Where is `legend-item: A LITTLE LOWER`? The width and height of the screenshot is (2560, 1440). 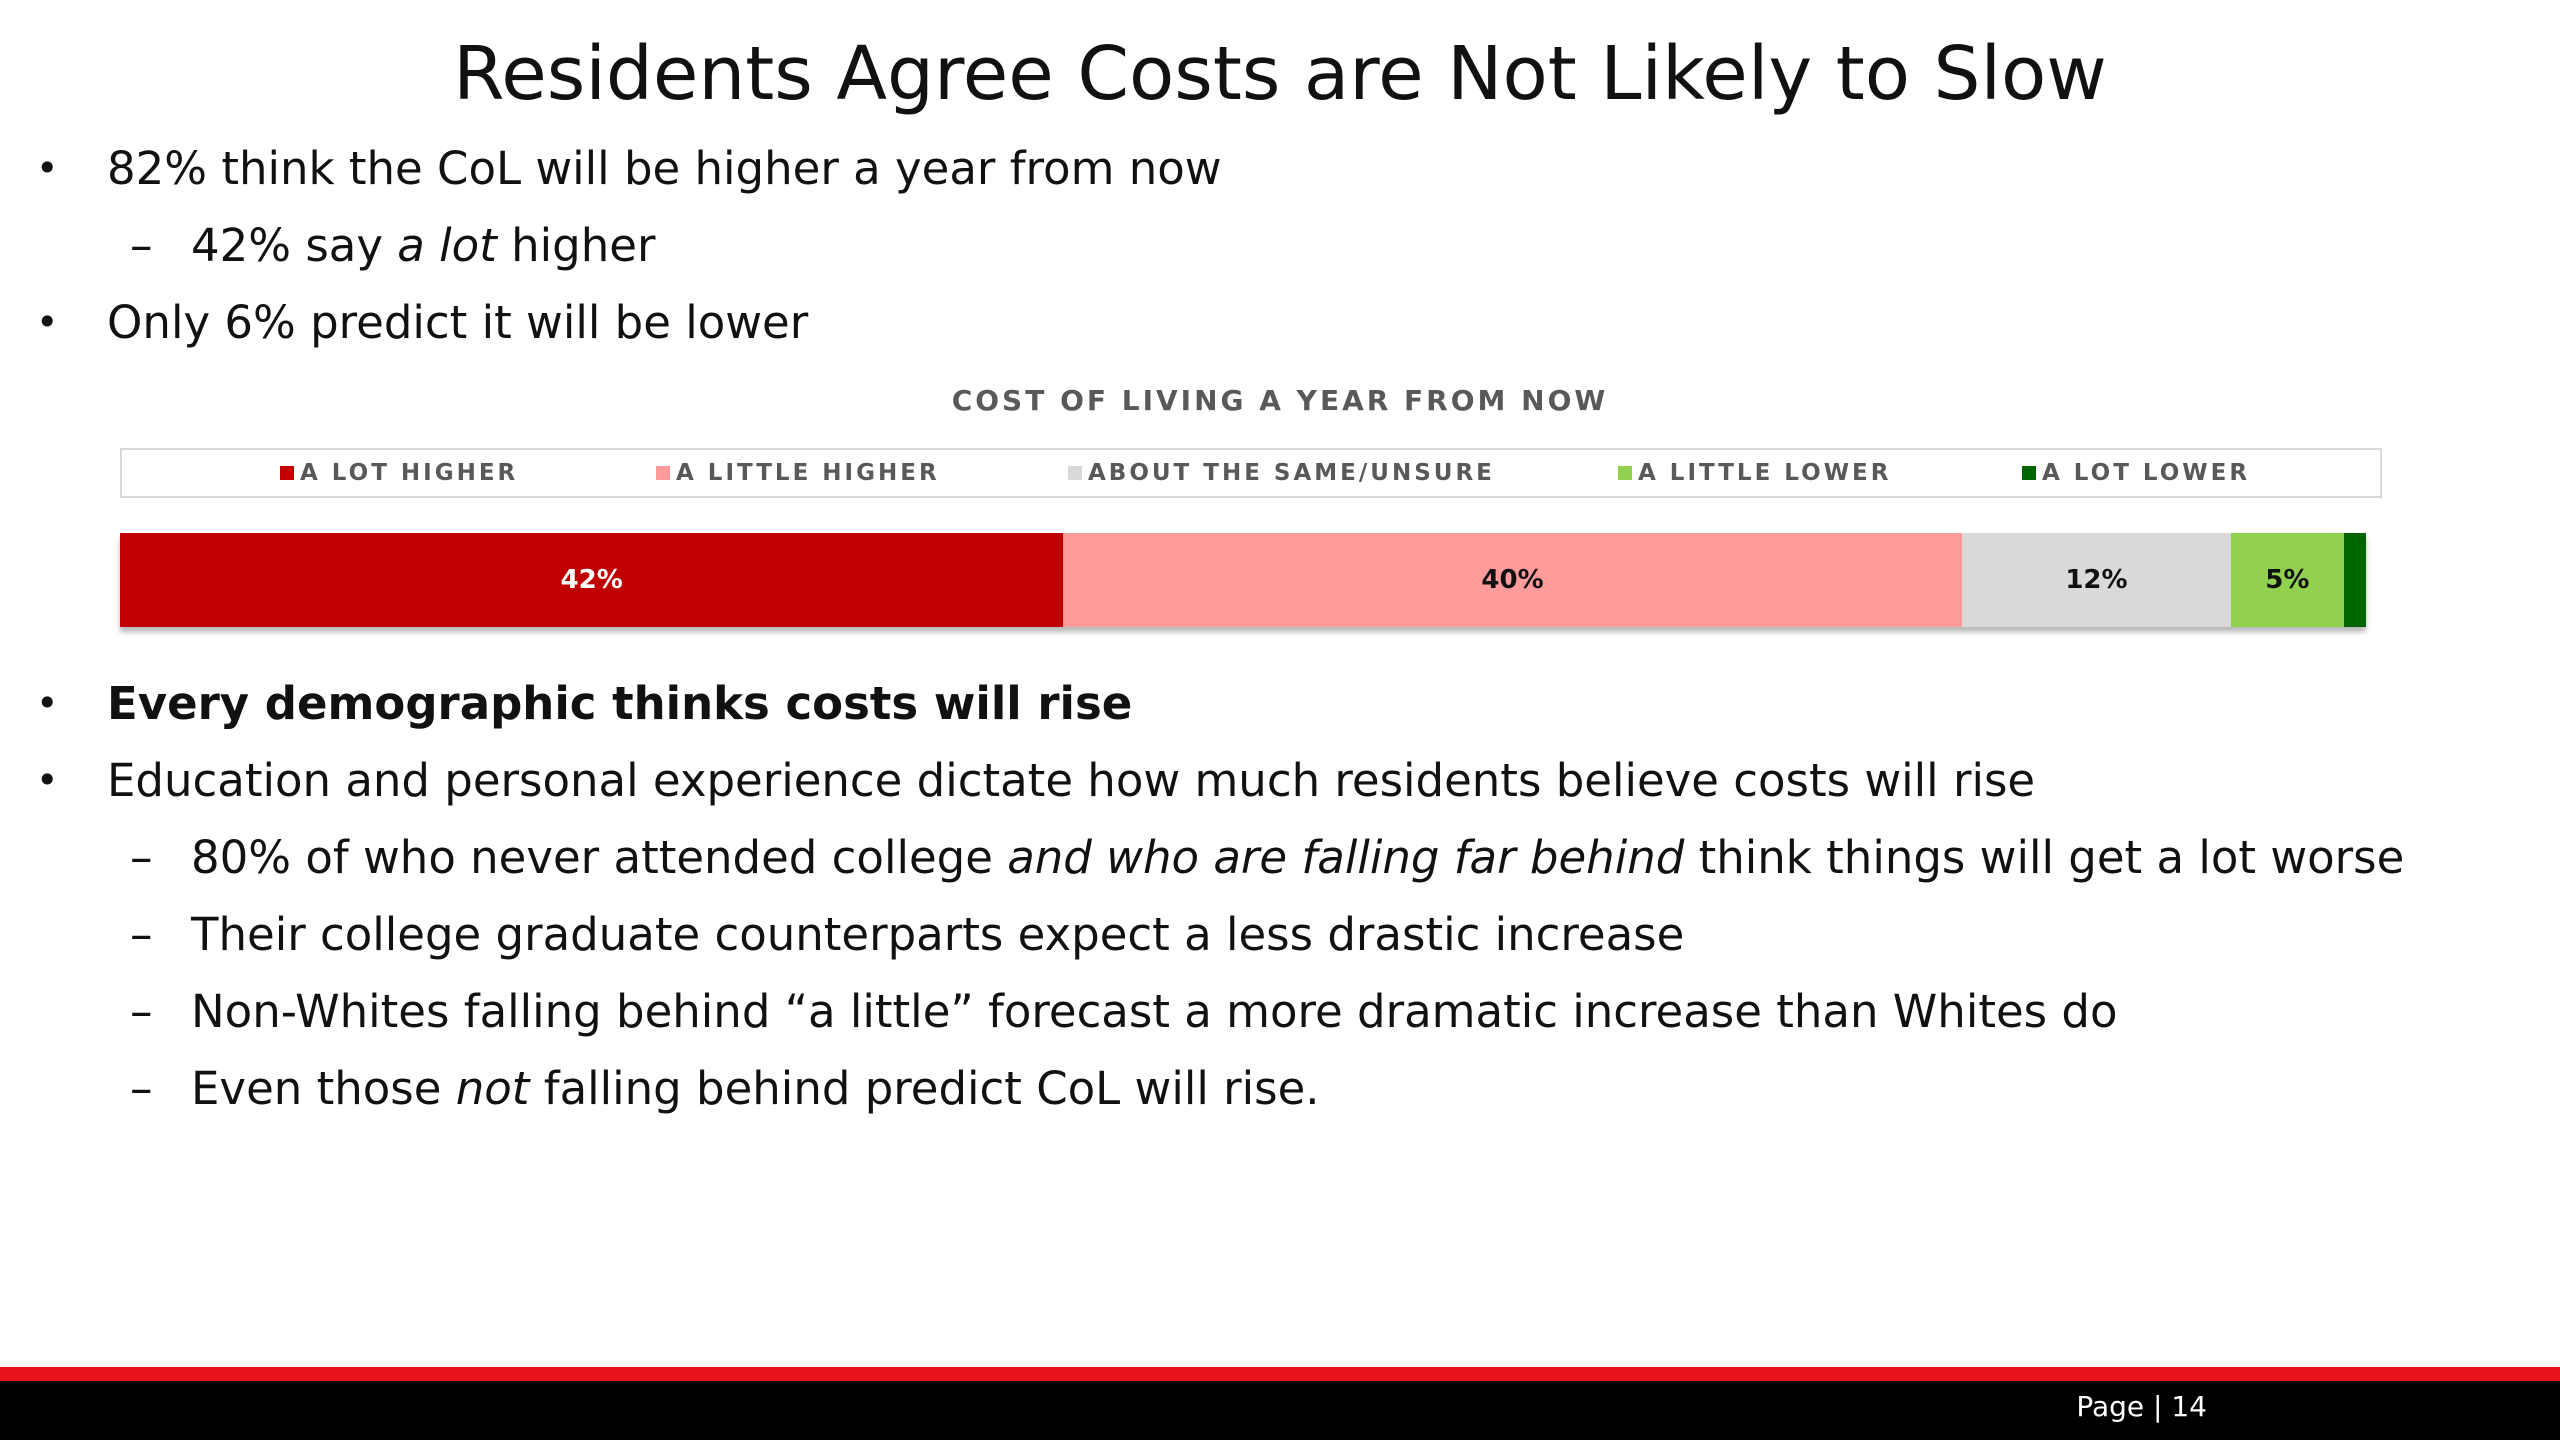
legend-item: A LITTLE LOWER is located at coordinates (1754, 473).